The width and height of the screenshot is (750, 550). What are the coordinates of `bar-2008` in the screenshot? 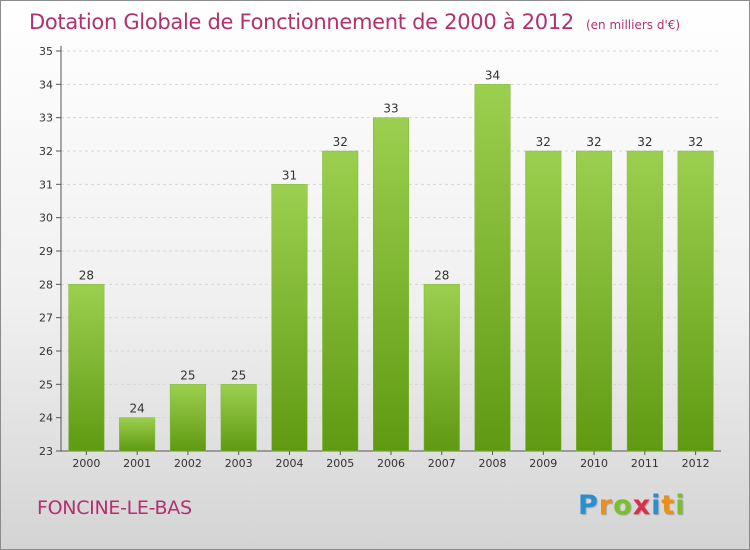 It's located at (492, 268).